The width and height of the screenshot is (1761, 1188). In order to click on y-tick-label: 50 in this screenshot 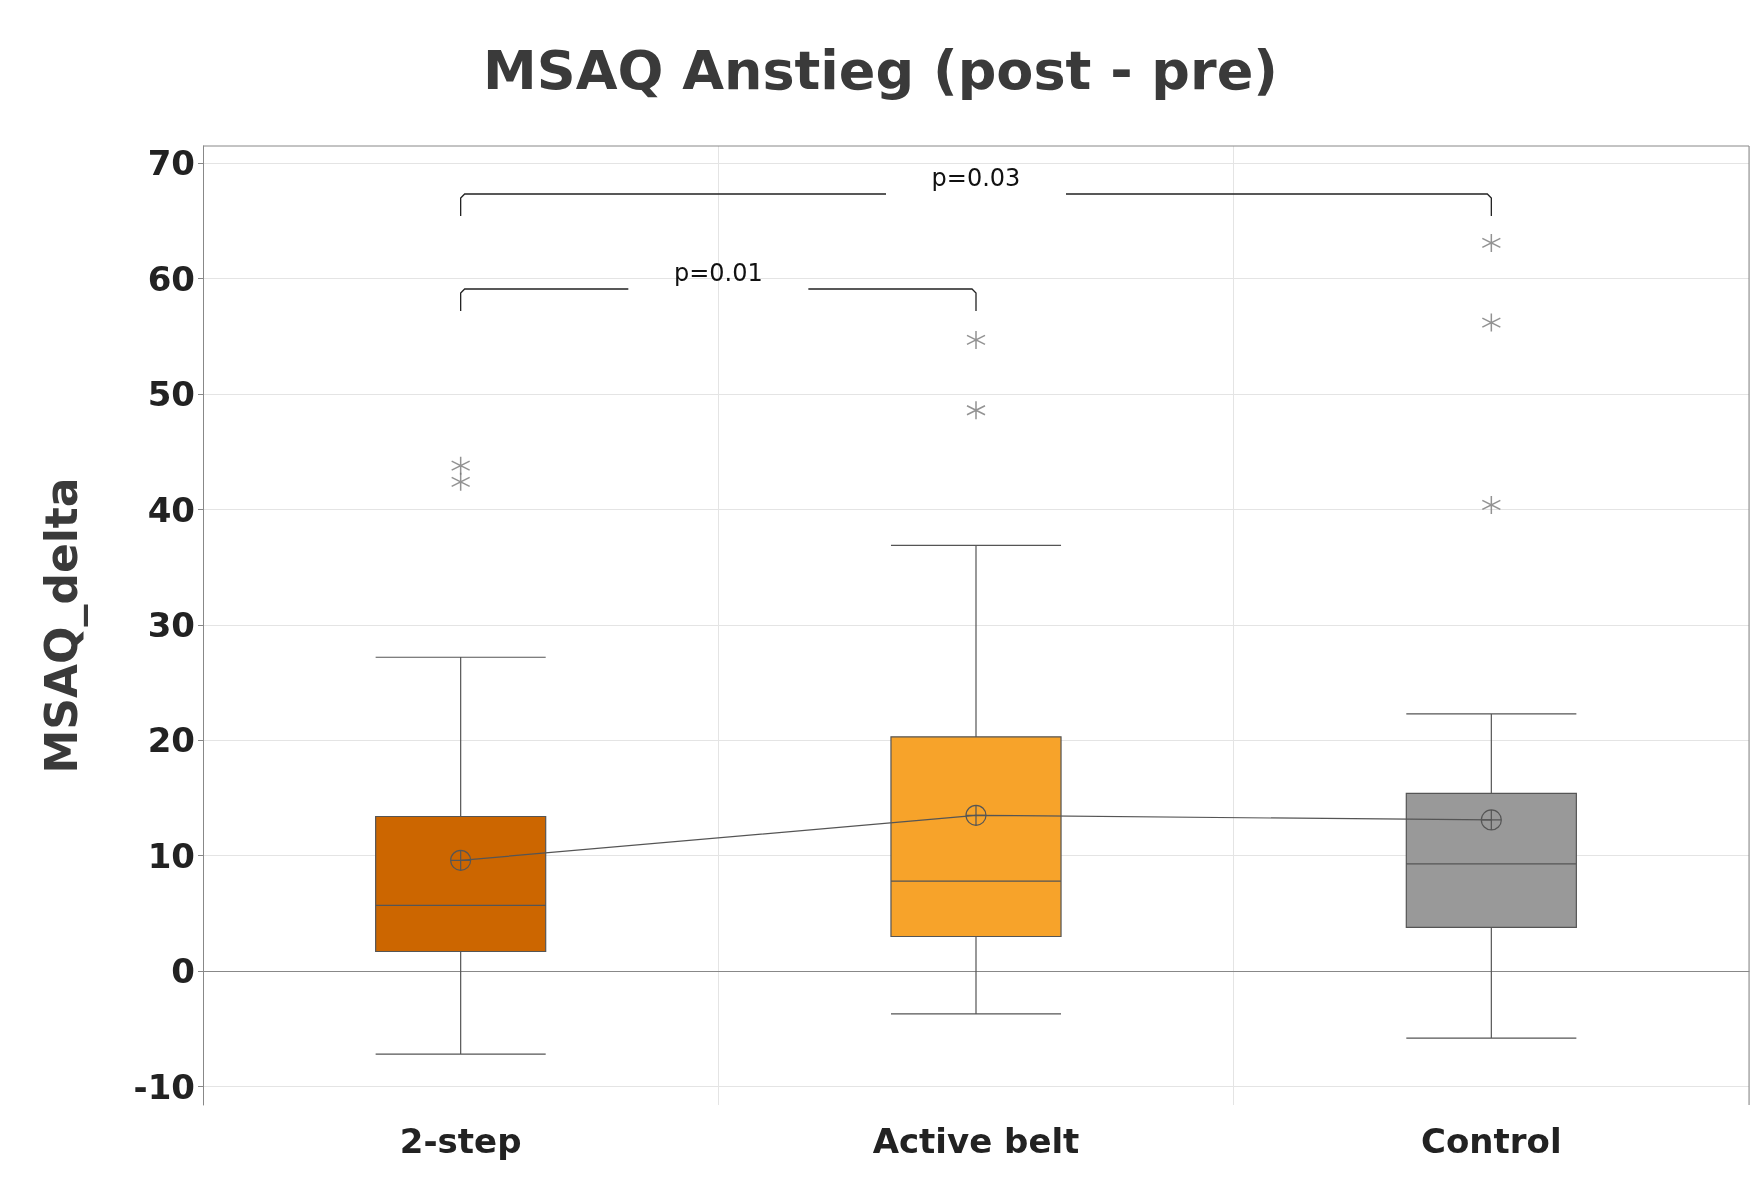, I will do `click(171, 394)`.